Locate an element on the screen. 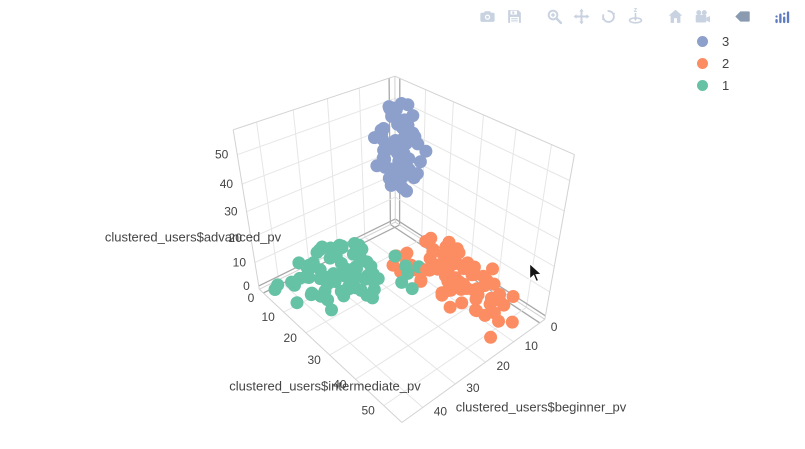  legend-item-1: 1 is located at coordinates (713, 85).